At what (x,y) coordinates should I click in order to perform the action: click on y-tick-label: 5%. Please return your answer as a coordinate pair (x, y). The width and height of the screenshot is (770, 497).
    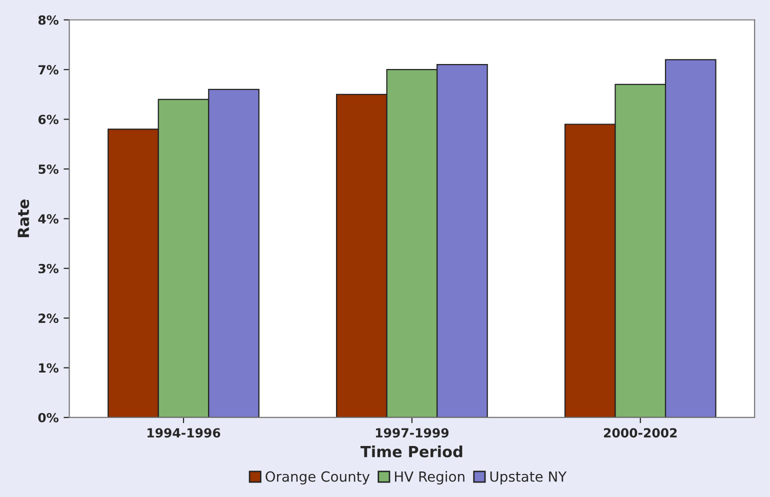
    Looking at the image, I should click on (48, 169).